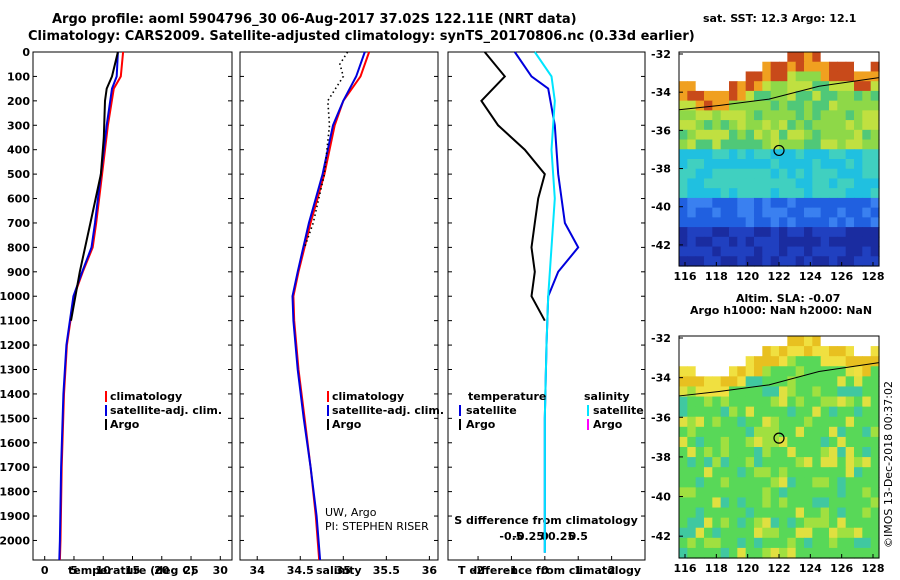 This screenshot has width=900, height=580. What do you see at coordinates (15, 321) in the screenshot?
I see `depth-tick-label: 1100` at bounding box center [15, 321].